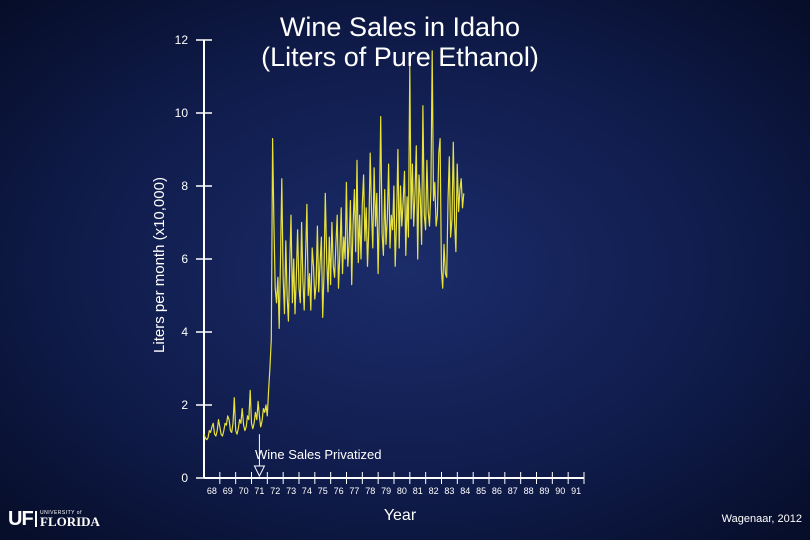 Image resolution: width=810 pixels, height=540 pixels. I want to click on y-tick-label: 8, so click(184, 186).